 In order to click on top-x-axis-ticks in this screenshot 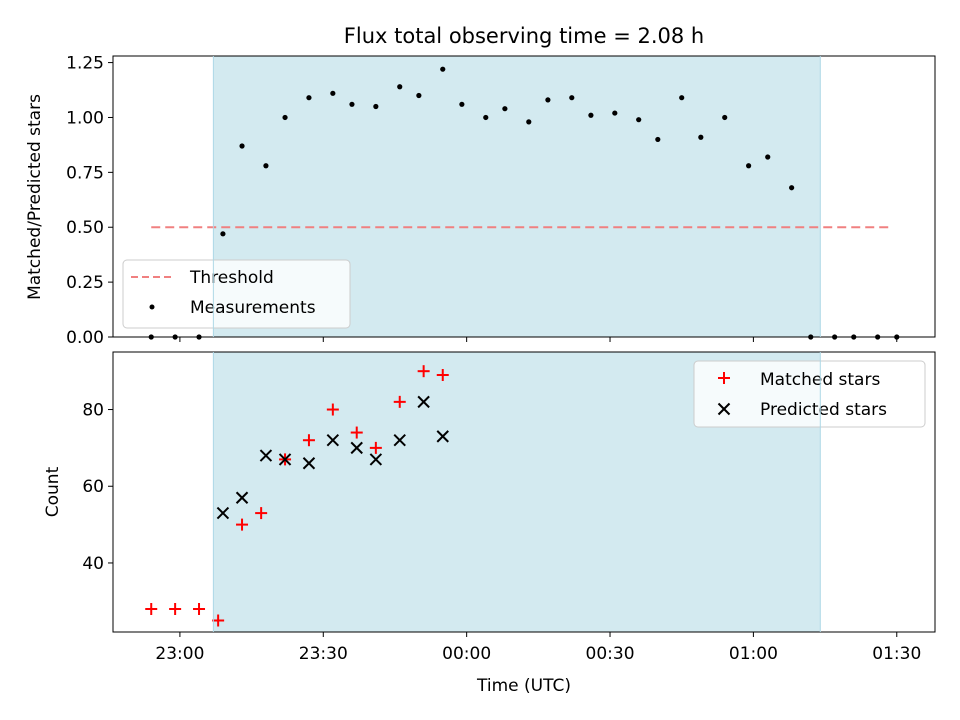, I will do `click(538, 339)`.